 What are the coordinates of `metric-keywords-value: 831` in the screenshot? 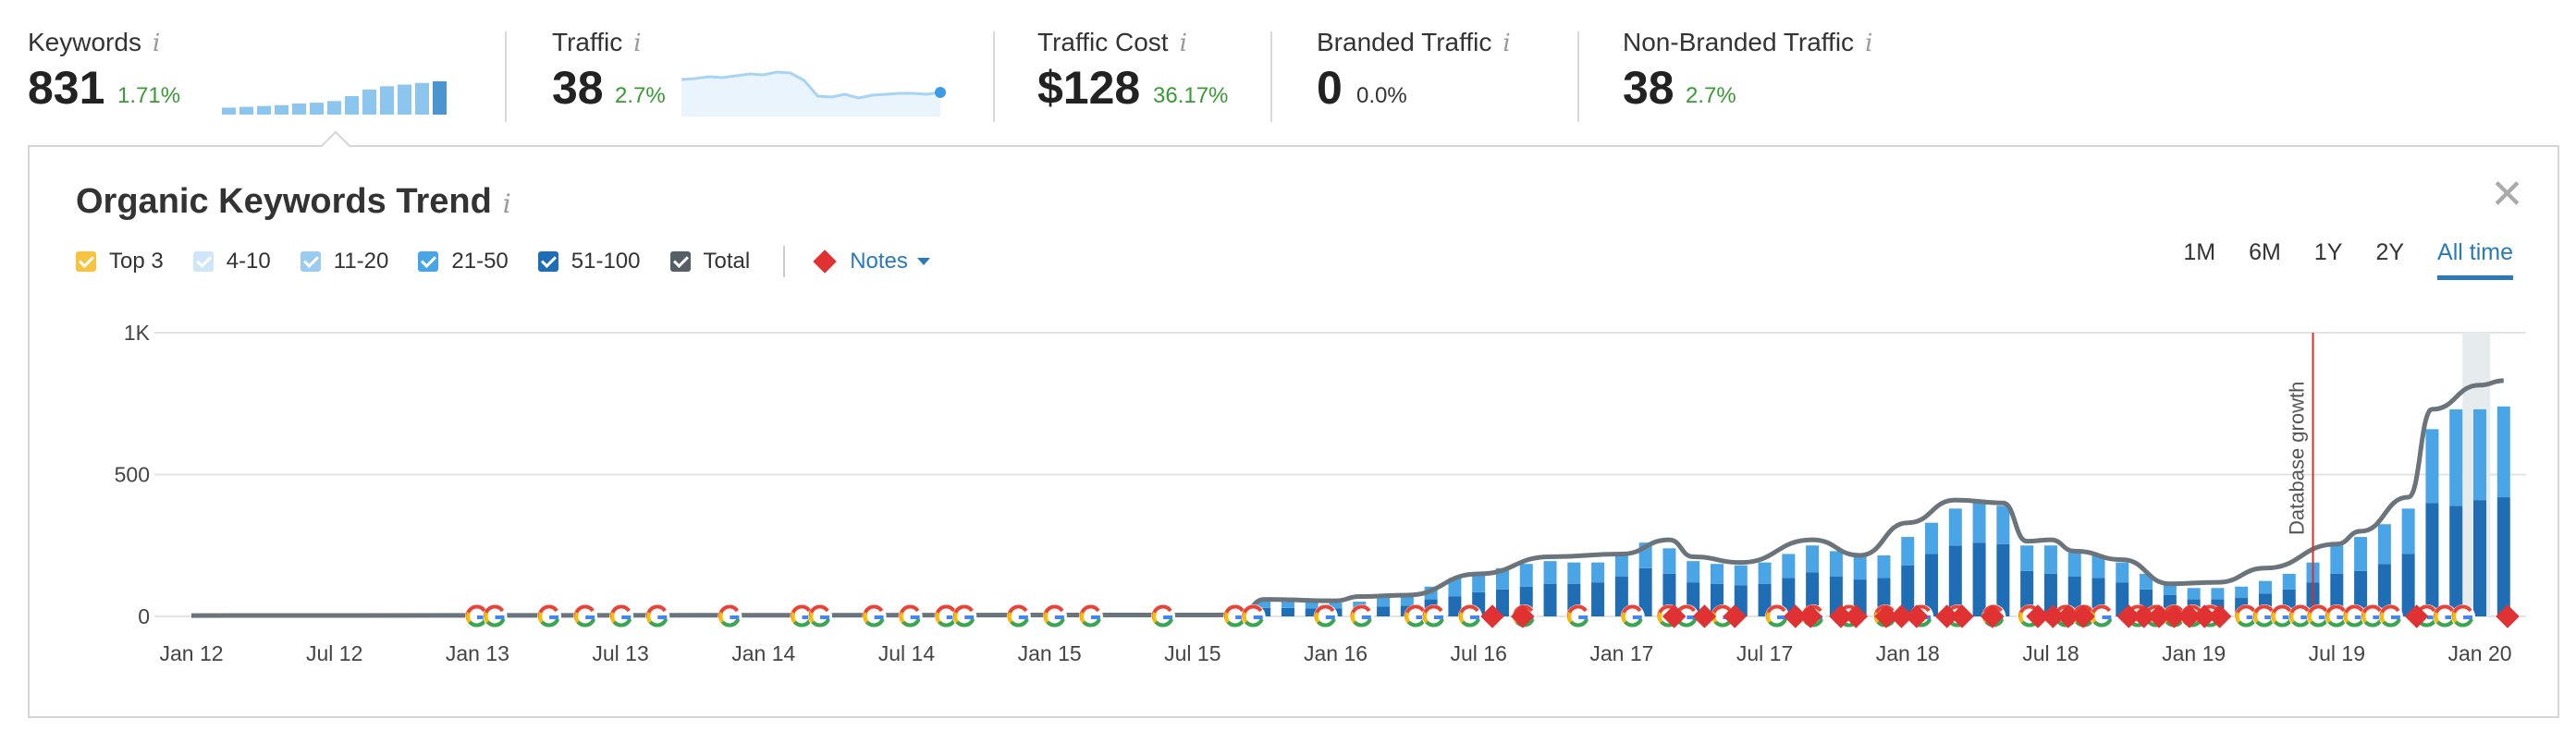 It's located at (67, 88).